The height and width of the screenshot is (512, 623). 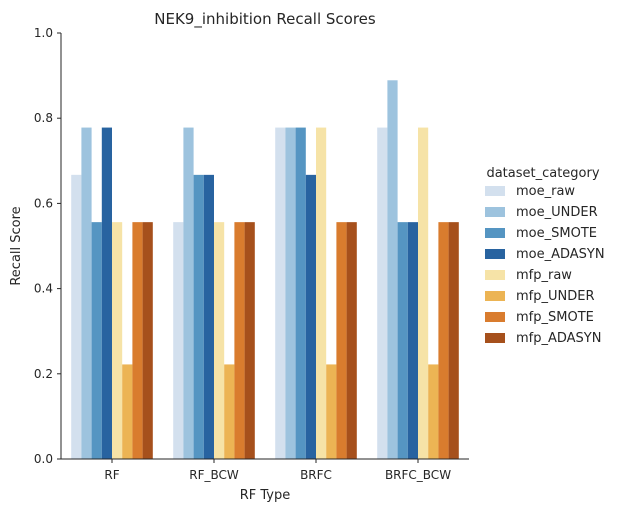 I want to click on x-tick-label: RF_BCW, so click(x=214, y=475).